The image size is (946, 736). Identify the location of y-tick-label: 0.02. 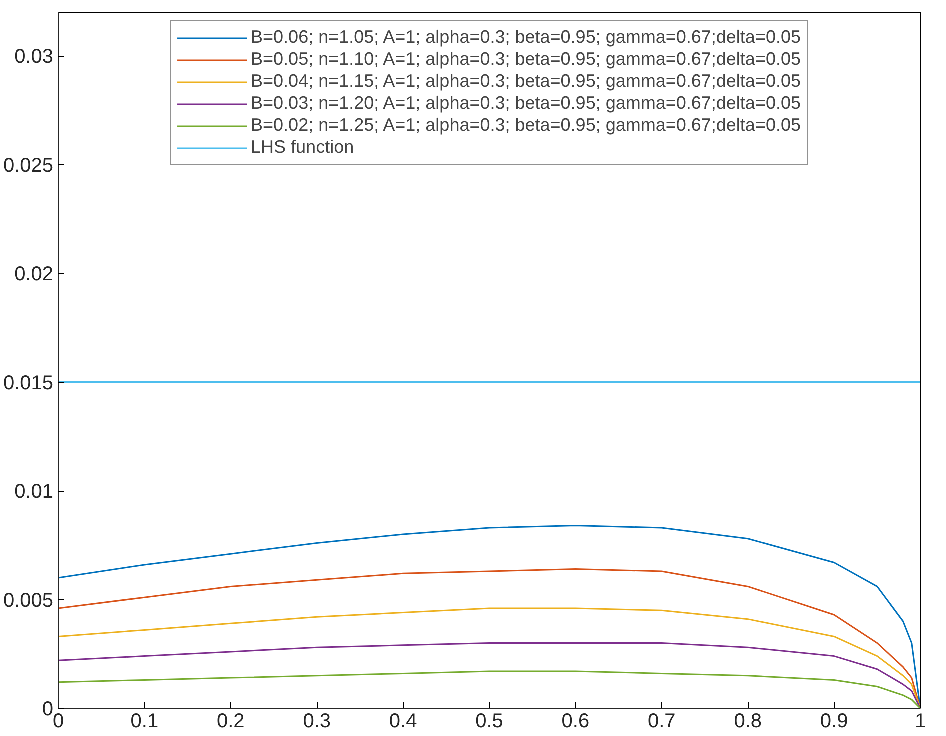
(34, 275).